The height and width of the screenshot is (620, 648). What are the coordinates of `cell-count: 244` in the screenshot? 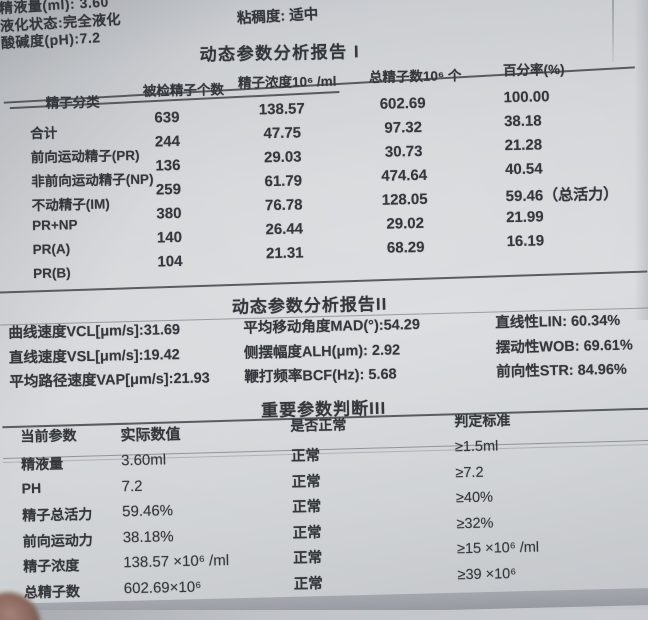 It's located at (167, 141).